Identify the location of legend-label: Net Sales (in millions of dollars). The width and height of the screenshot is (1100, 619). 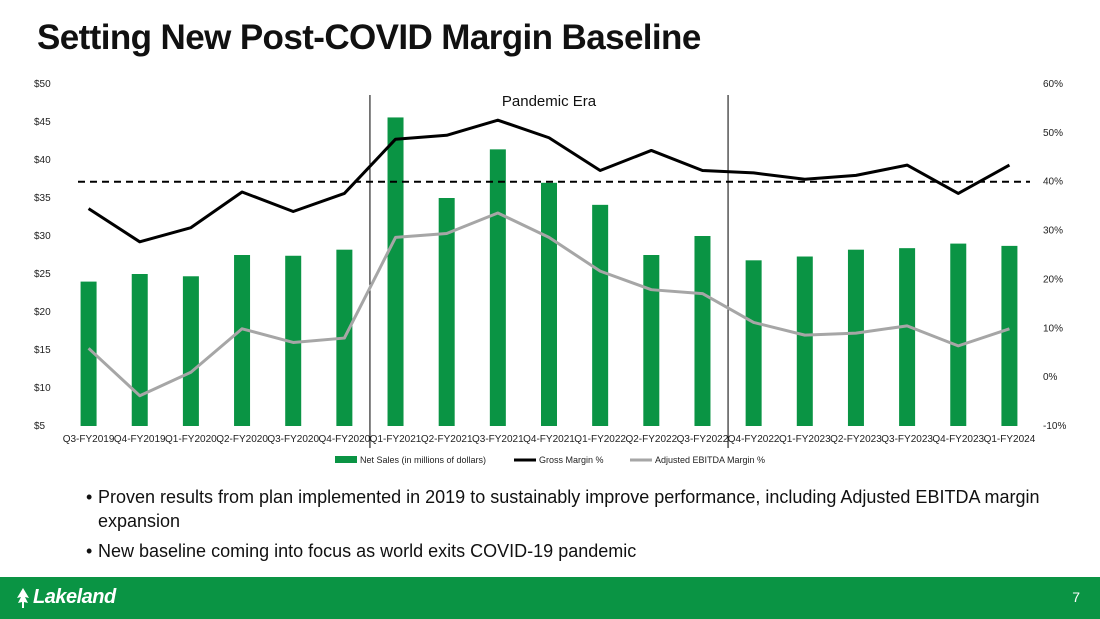
(423, 460).